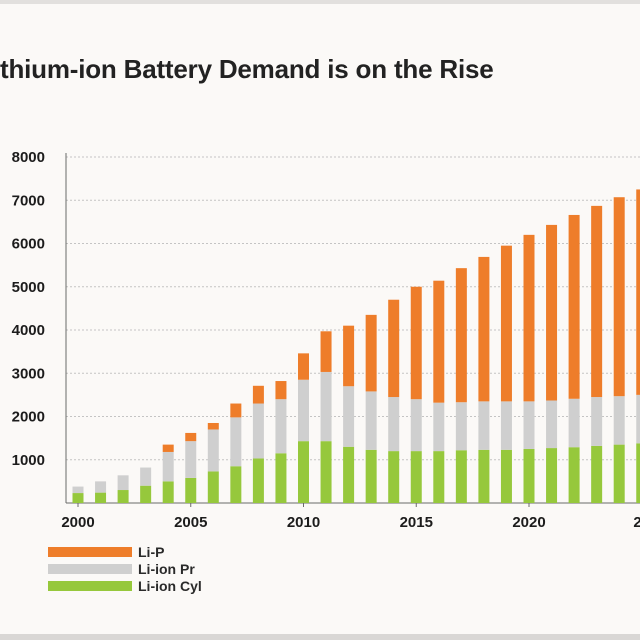 This screenshot has height=640, width=640. I want to click on legend-item-li-ion-pr: Li-ion Pr, so click(125, 568).